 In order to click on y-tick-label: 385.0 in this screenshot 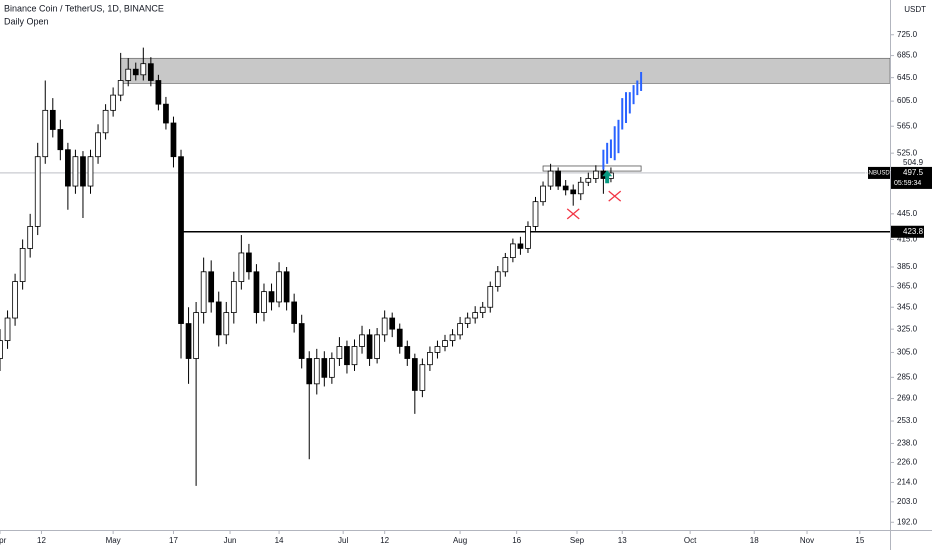, I will do `click(907, 266)`.